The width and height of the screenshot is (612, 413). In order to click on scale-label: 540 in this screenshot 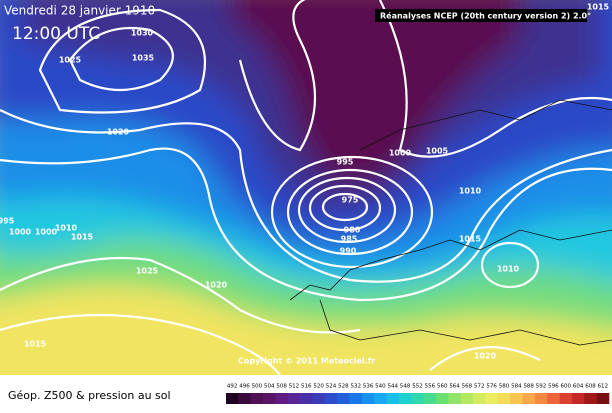, I will do `click(380, 387)`.